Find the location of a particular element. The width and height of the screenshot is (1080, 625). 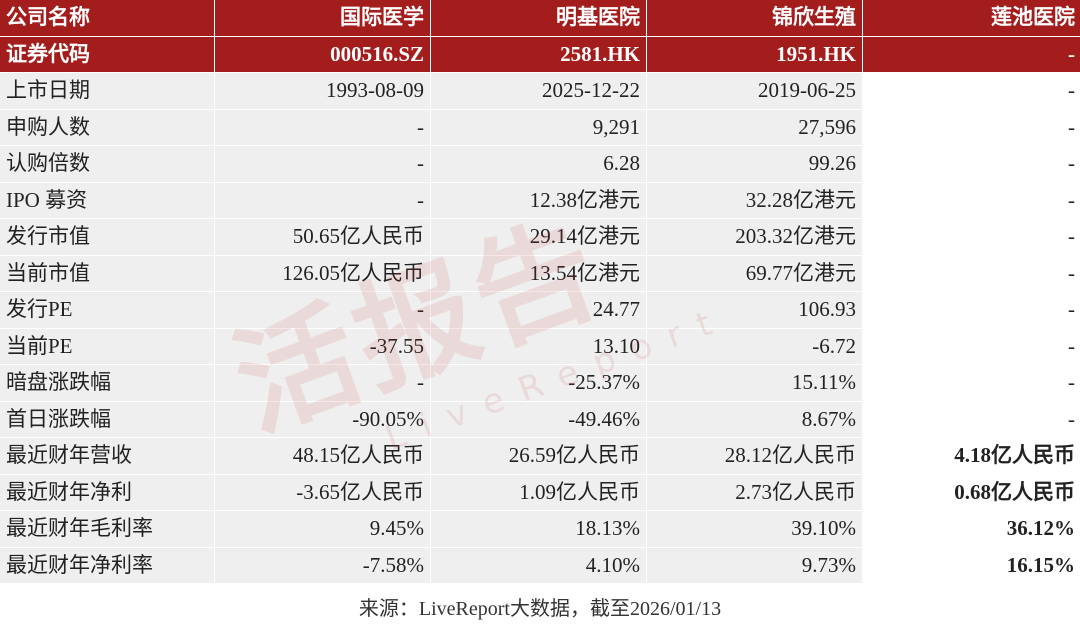

header-cell: 锦欣生殖 is located at coordinates (754, 18).